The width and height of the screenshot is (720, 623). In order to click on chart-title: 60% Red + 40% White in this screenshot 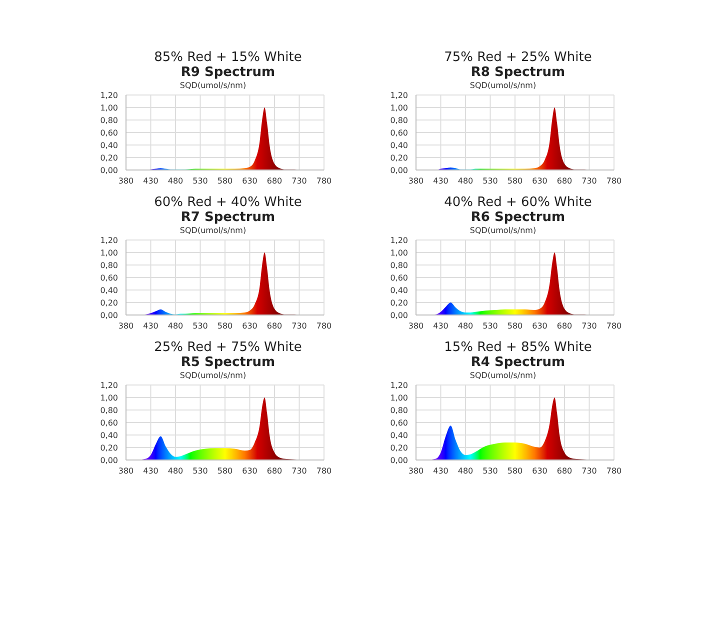, I will do `click(228, 202)`.